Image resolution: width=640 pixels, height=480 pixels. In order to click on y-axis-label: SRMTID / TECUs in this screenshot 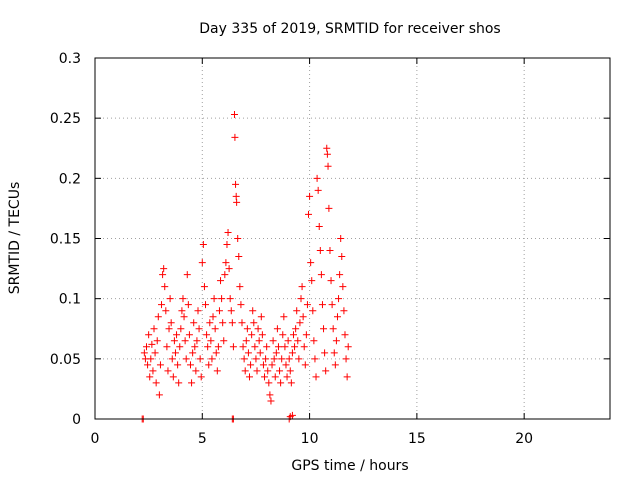, I will do `click(15, 238)`.